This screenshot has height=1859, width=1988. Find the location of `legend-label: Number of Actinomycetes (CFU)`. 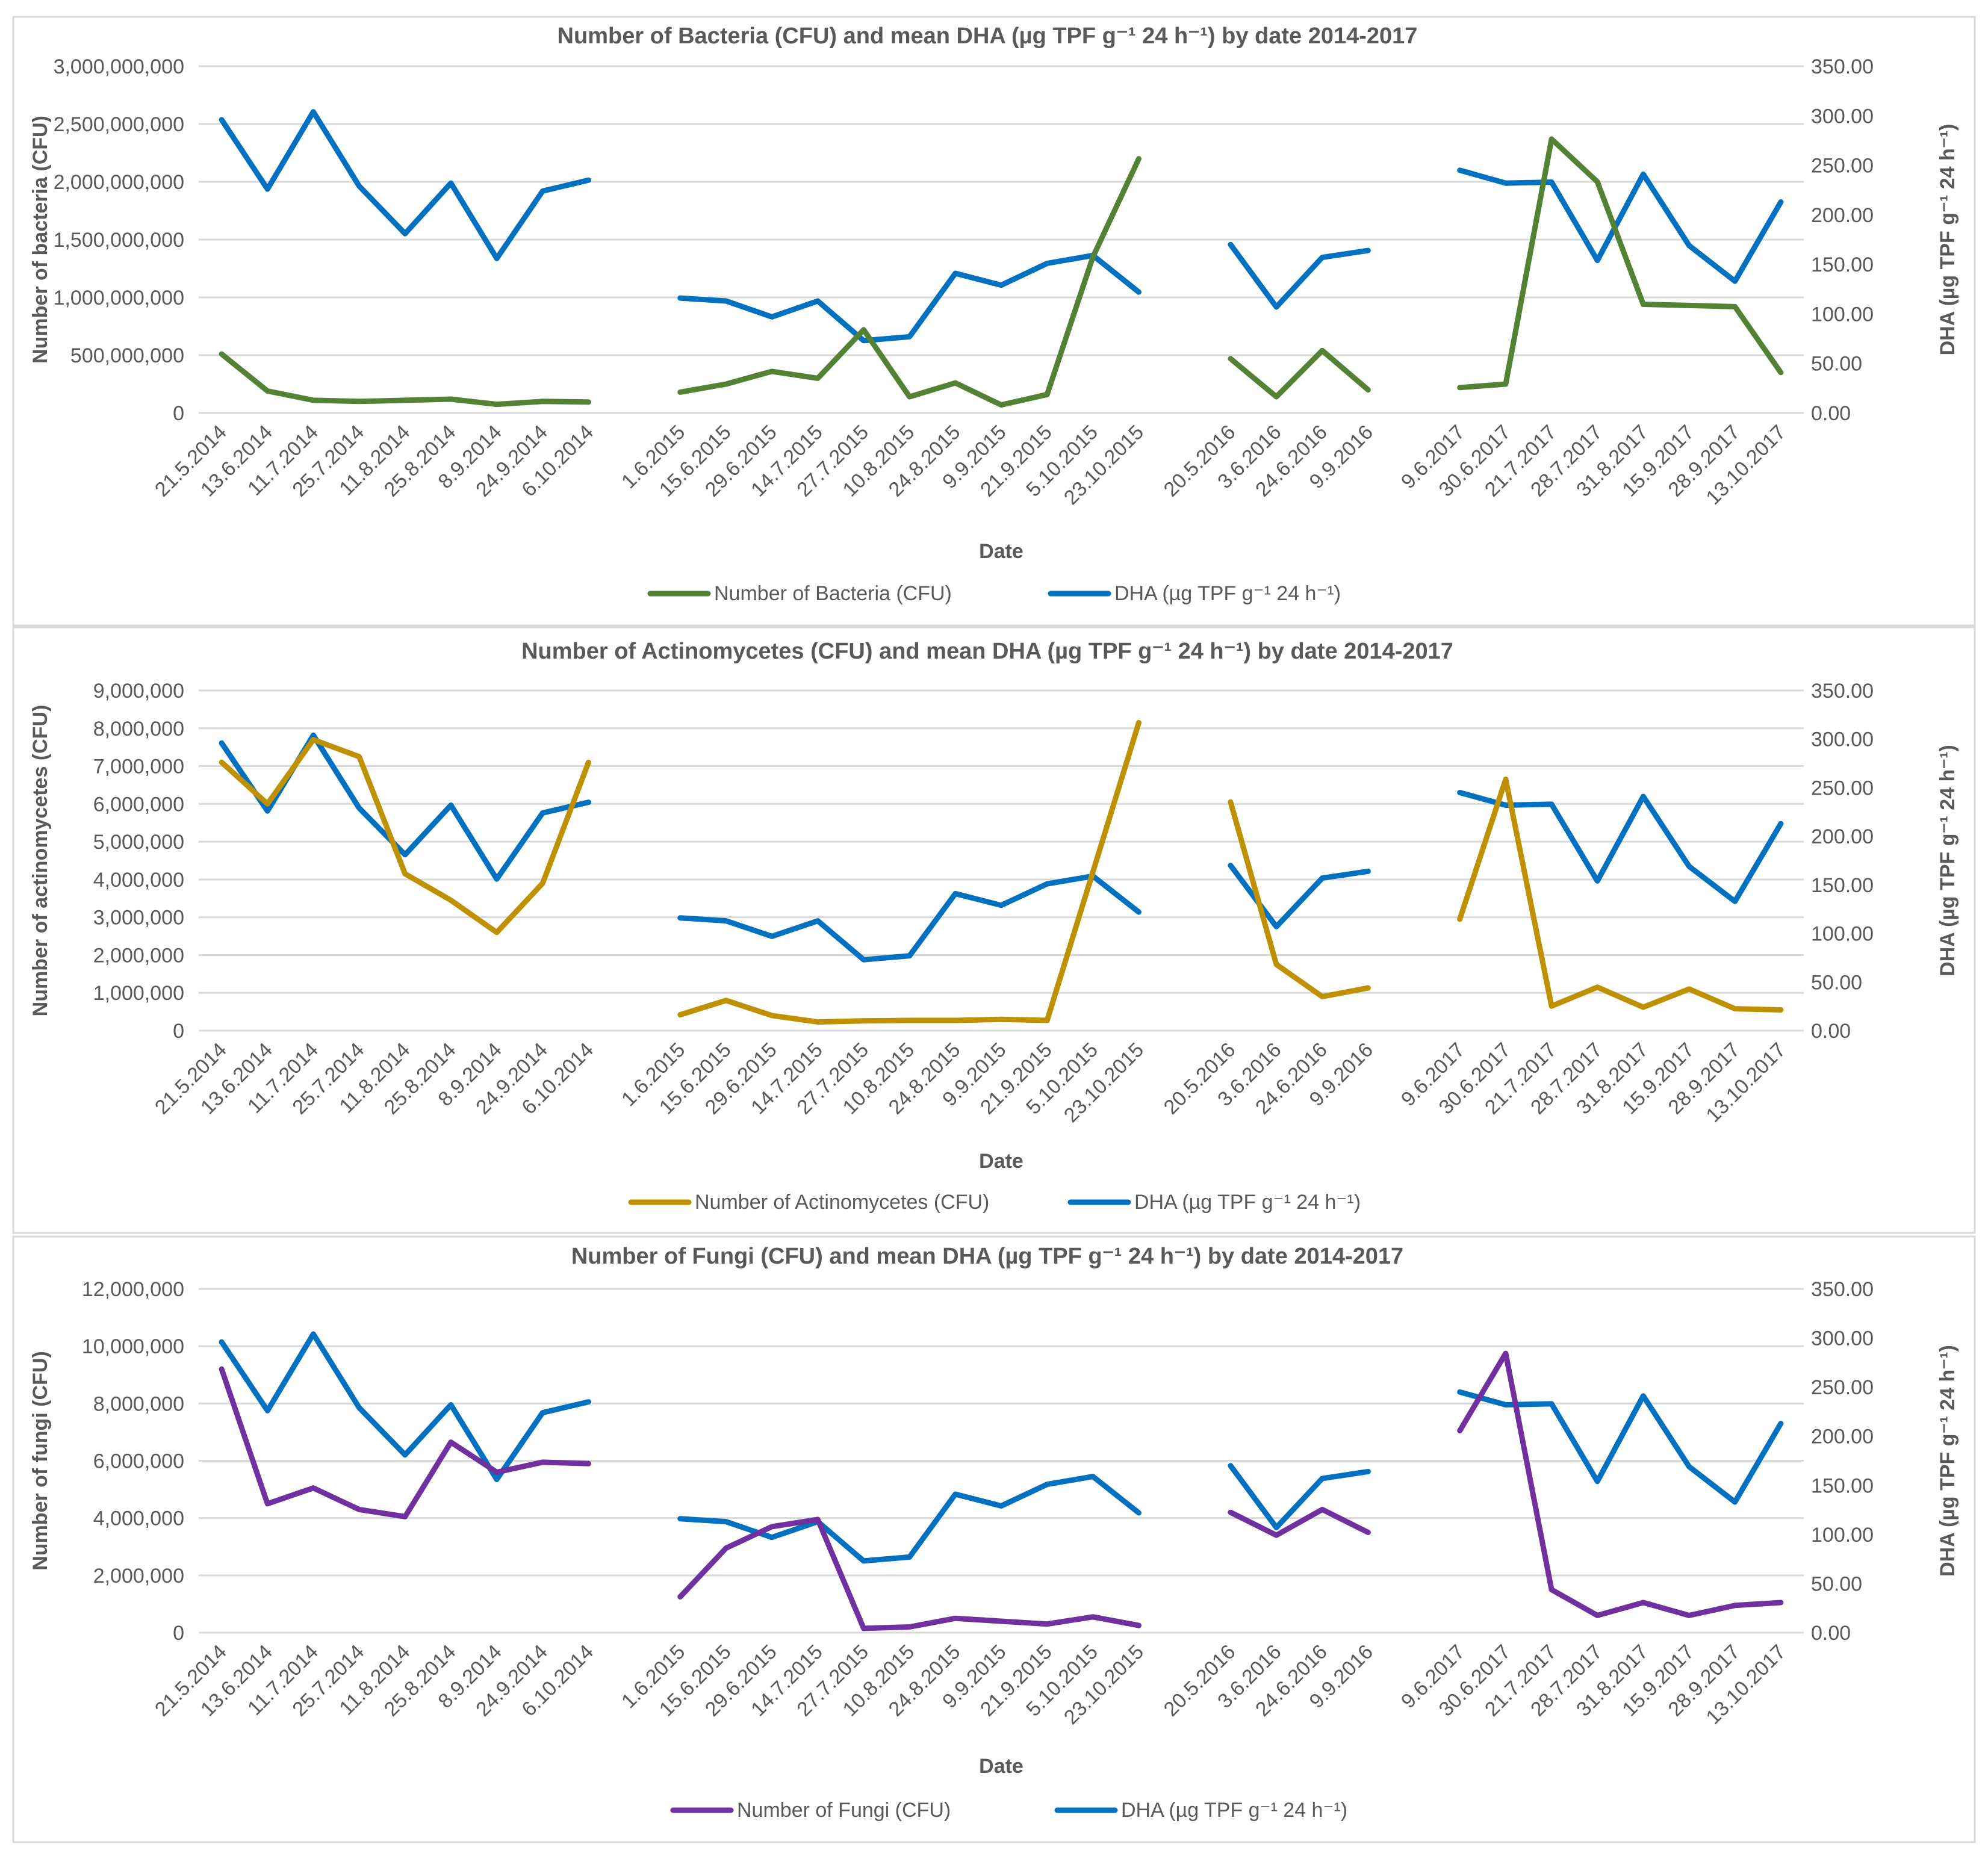

legend-label: Number of Actinomycetes (CFU) is located at coordinates (842, 1202).